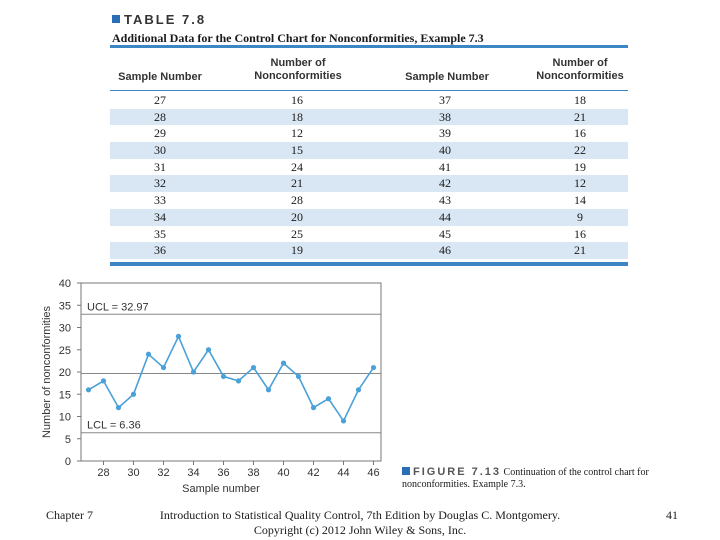 The height and width of the screenshot is (540, 720). What do you see at coordinates (160, 133) in the screenshot?
I see `table-cell: 29` at bounding box center [160, 133].